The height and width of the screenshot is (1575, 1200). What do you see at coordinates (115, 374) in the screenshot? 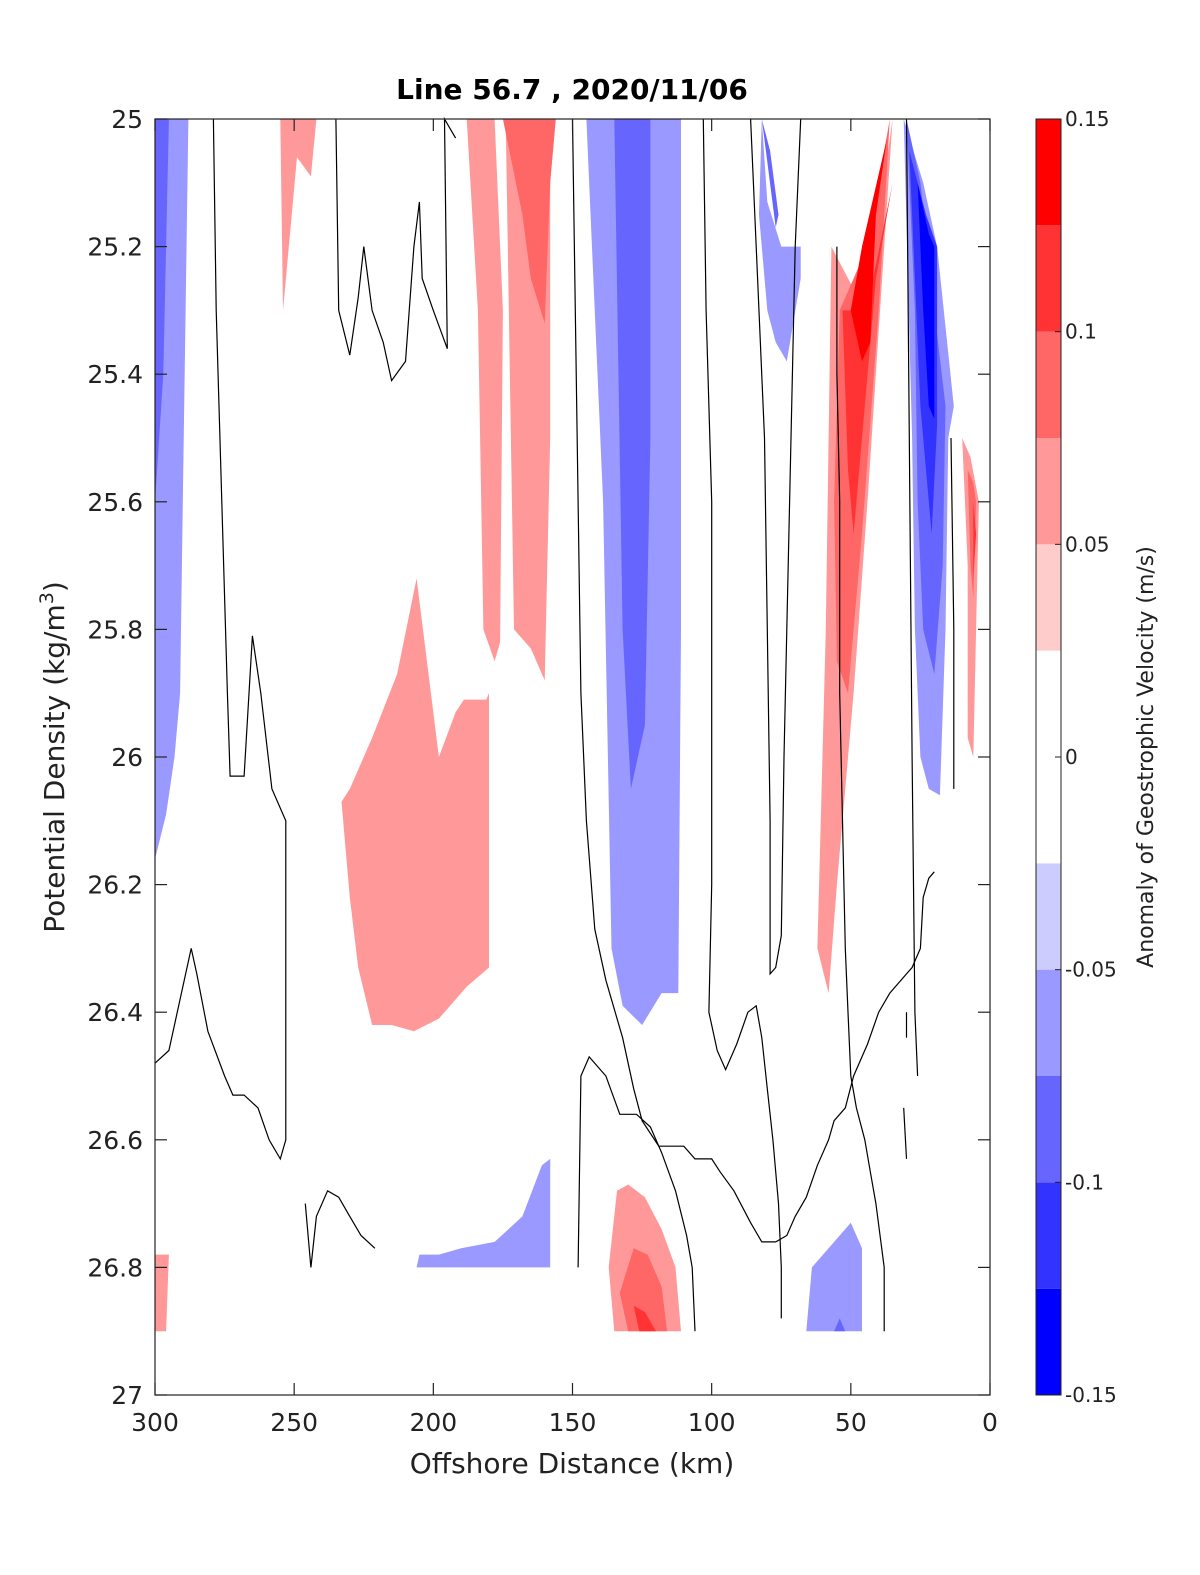
I see `y-tick-label: 25.4` at bounding box center [115, 374].